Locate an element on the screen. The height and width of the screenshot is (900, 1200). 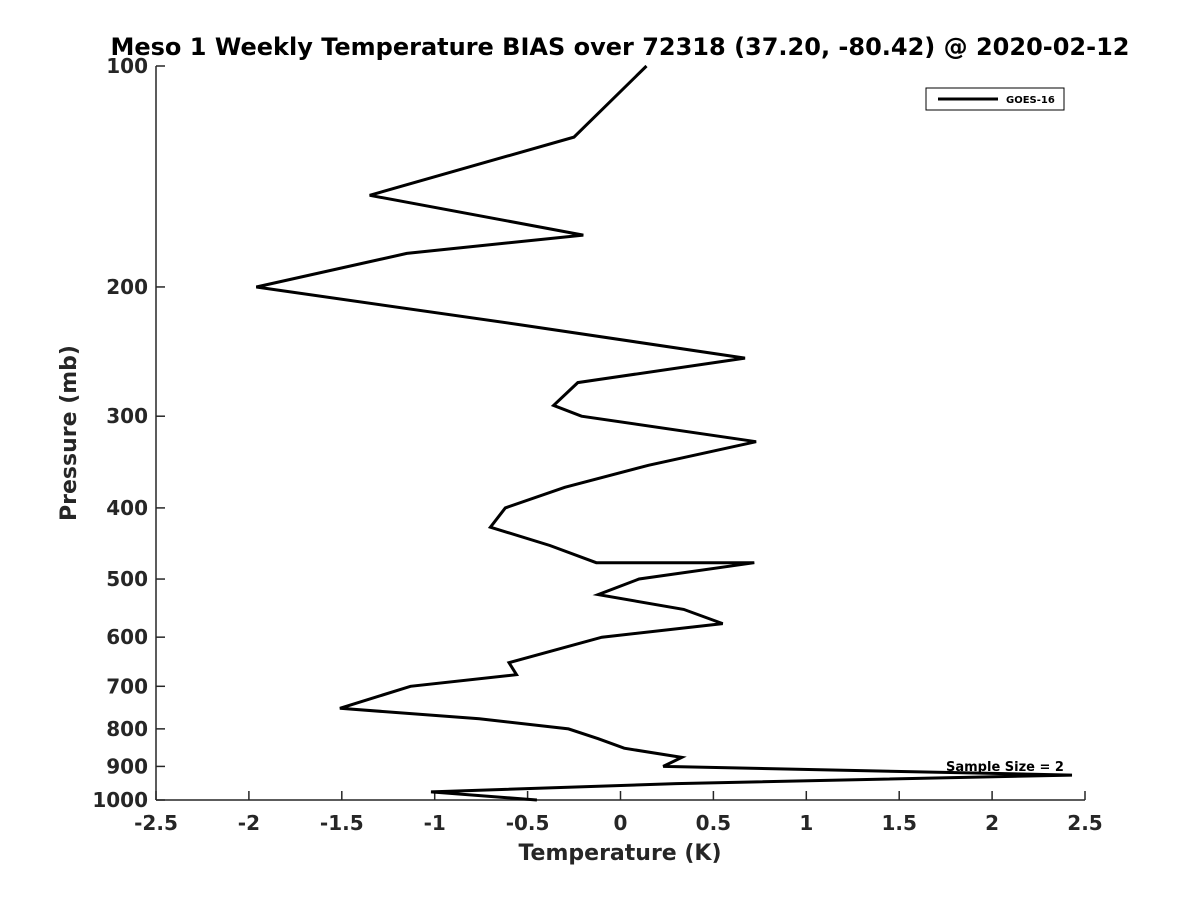
sample-size-annotation: Sample Size = 2 is located at coordinates (1005, 767).